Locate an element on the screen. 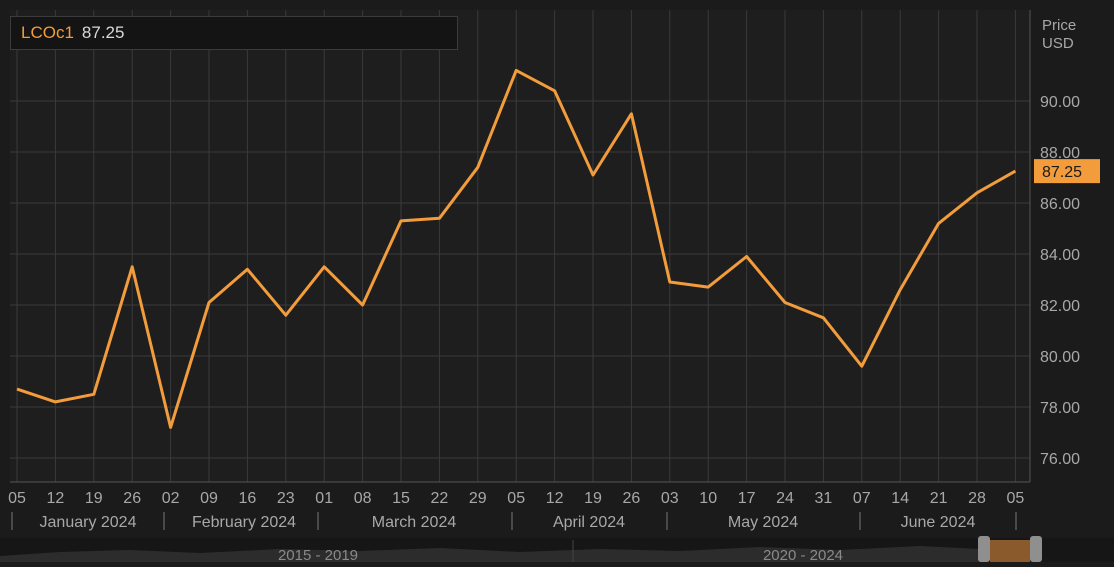  navigator-handle-left is located at coordinates (984, 549).